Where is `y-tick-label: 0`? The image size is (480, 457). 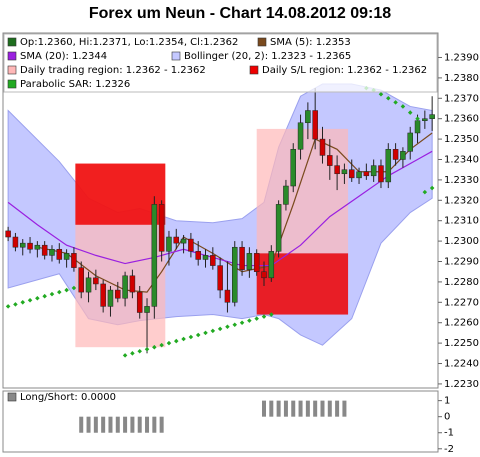
y-tick-label: 0 is located at coordinates (447, 417).